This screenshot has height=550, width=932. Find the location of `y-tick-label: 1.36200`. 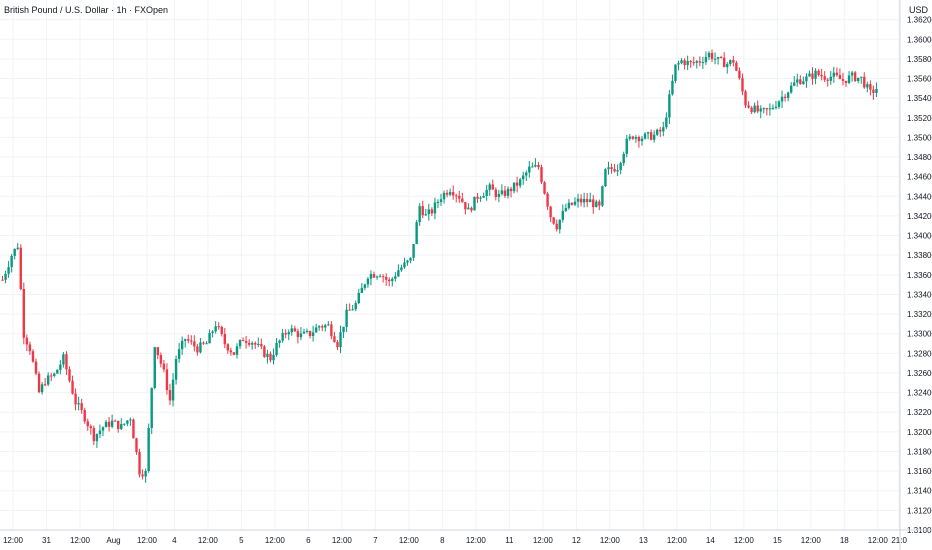

y-tick-label: 1.36200 is located at coordinates (919, 20).